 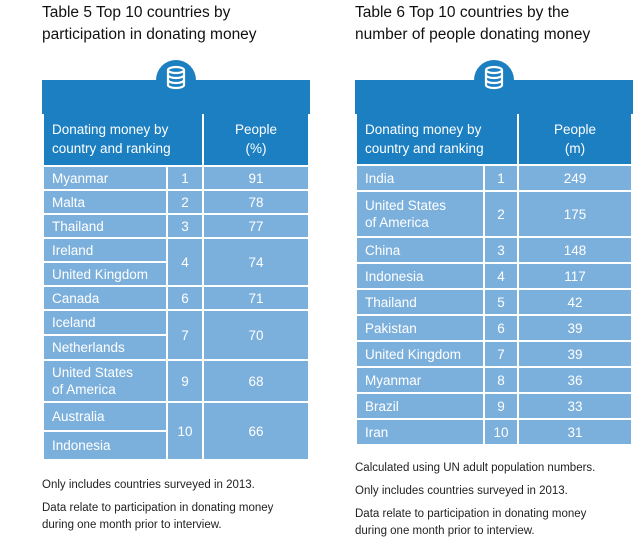 What do you see at coordinates (494, 302) in the screenshot?
I see `table-row: Thailand 5 42` at bounding box center [494, 302].